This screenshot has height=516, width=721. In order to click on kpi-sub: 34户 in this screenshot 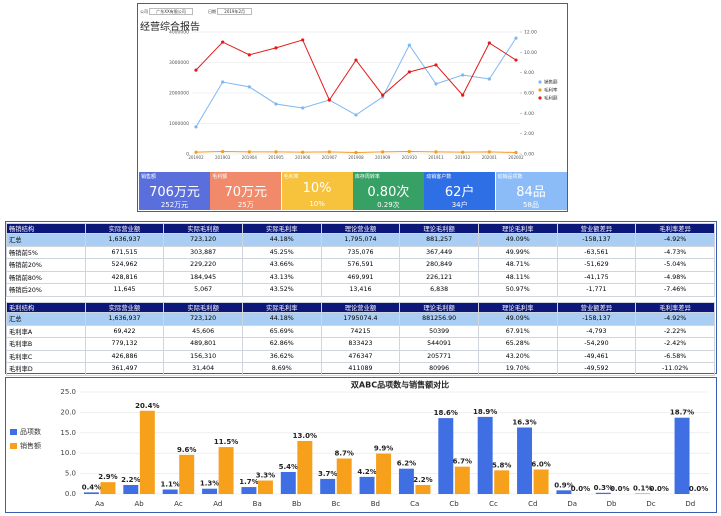, I will do `click(459, 205)`.